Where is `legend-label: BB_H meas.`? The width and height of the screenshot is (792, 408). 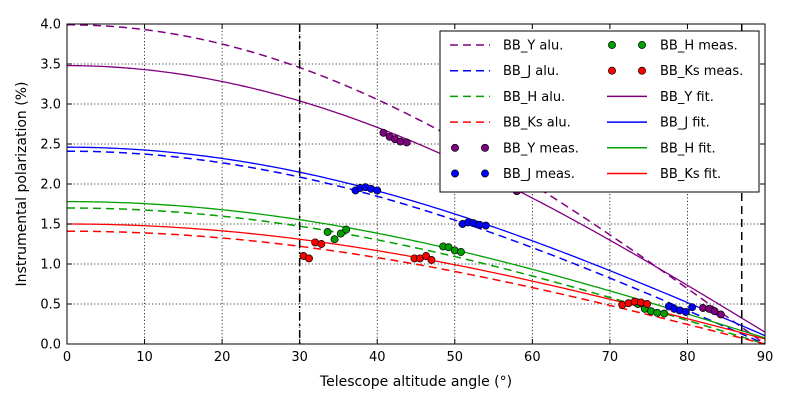 legend-label: BB_H meas. is located at coordinates (699, 46).